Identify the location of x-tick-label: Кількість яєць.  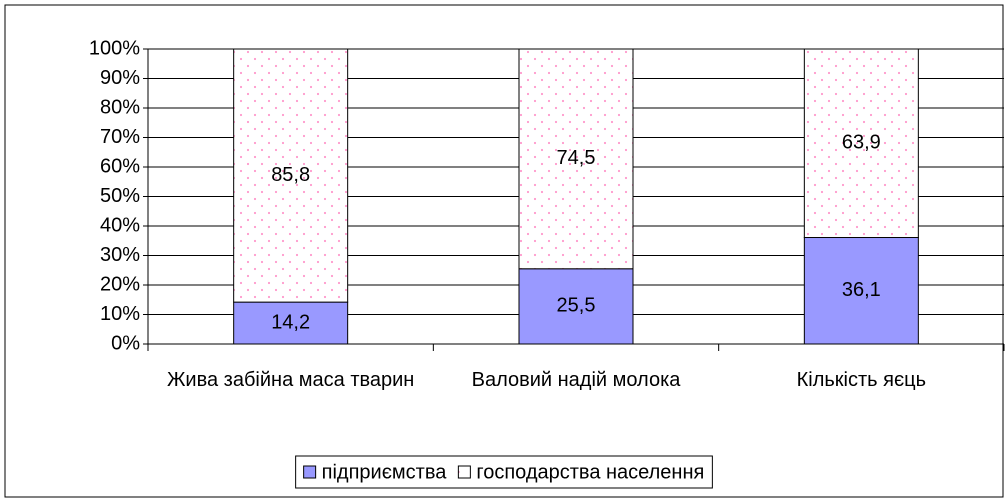
(861, 380).